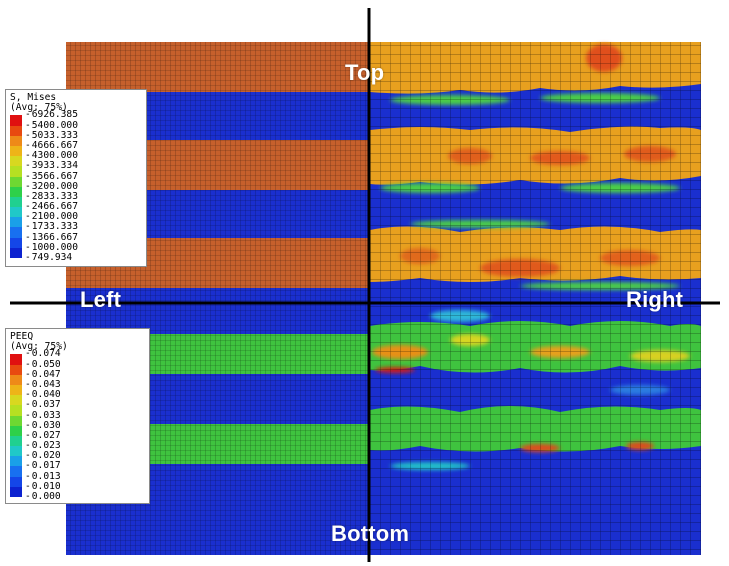  I want to click on peeq-legend-value: 0.074, so click(43, 354).